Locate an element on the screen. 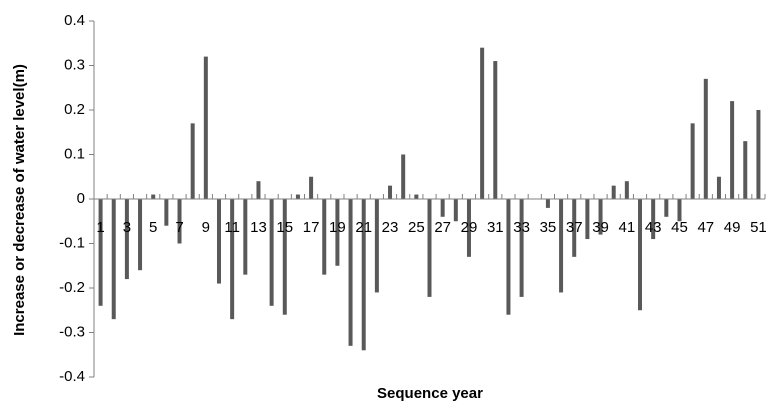  x-tick-label: 51 is located at coordinates (758, 227).